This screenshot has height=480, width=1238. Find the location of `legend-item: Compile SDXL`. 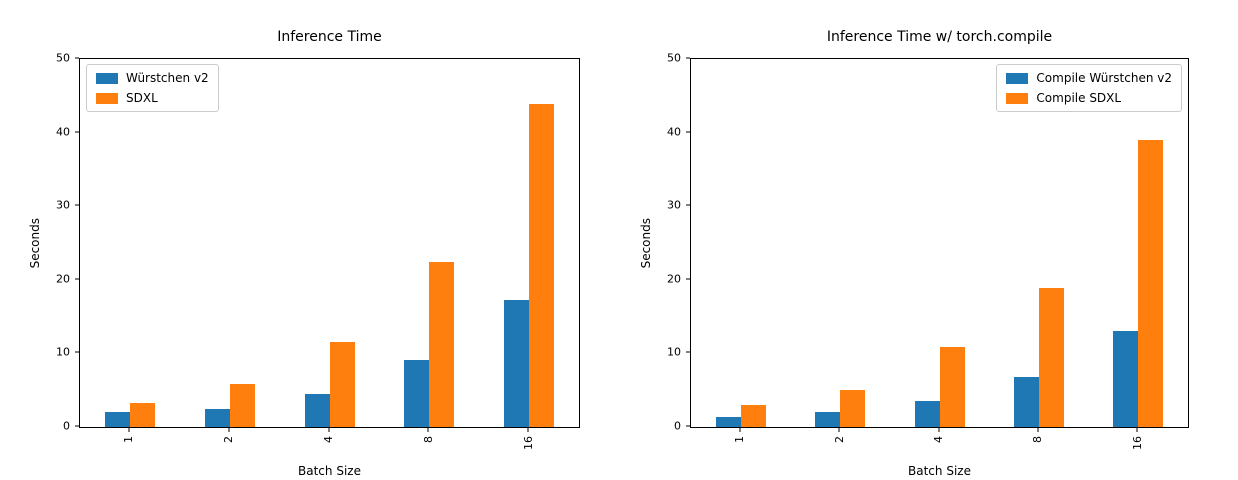

legend-item: Compile SDXL is located at coordinates (1089, 98).